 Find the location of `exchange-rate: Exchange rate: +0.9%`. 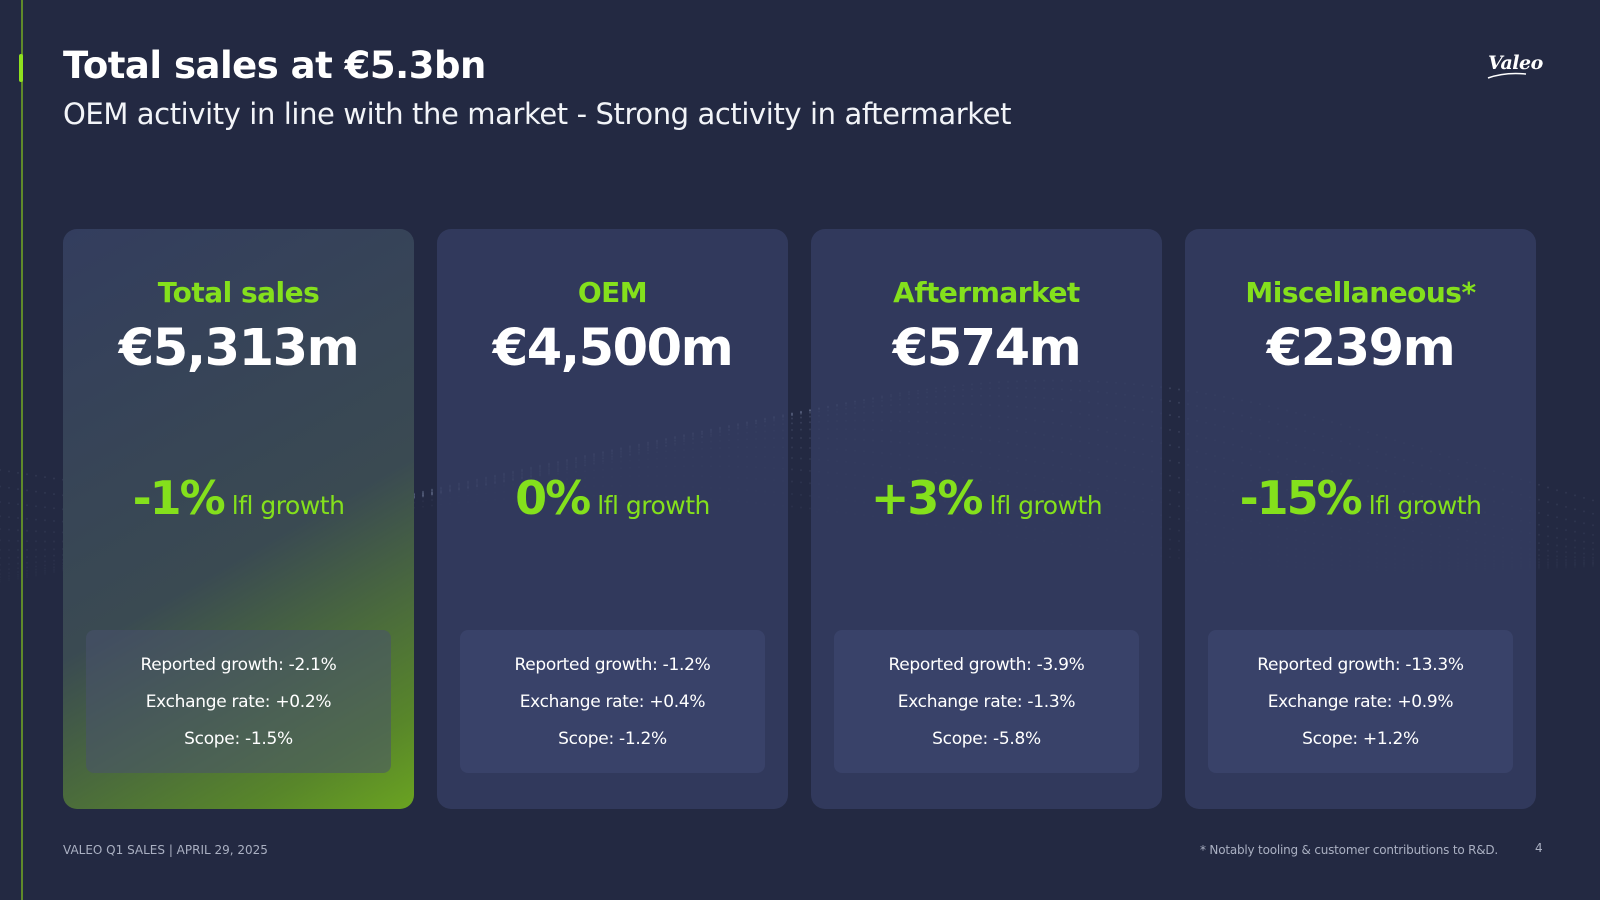

exchange-rate: Exchange rate: +0.9% is located at coordinates (1360, 702).